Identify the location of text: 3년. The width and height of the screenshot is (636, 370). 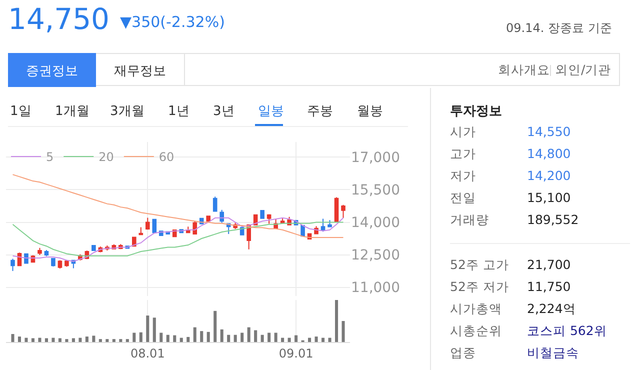
(223, 111).